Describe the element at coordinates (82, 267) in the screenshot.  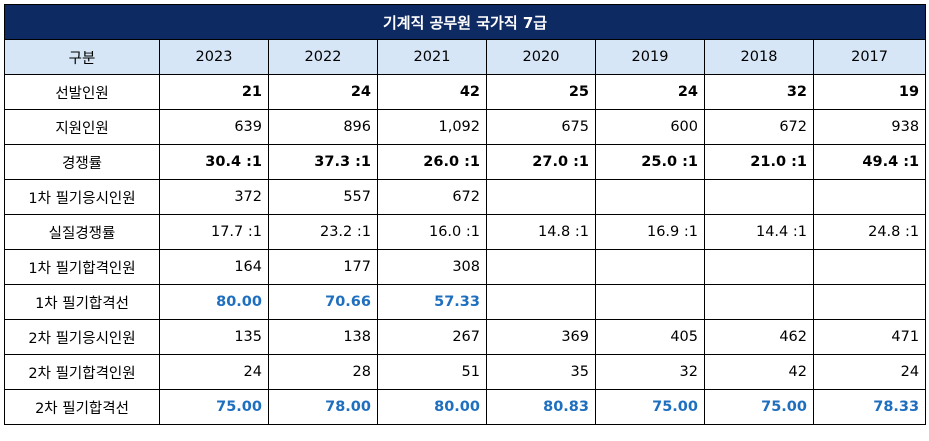
I see `row-label: 1차 필기합격인원` at that location.